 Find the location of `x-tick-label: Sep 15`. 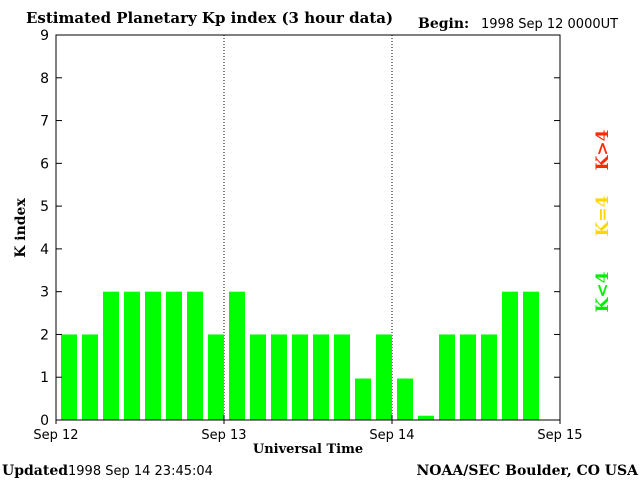

x-tick-label: Sep 15 is located at coordinates (559, 435).